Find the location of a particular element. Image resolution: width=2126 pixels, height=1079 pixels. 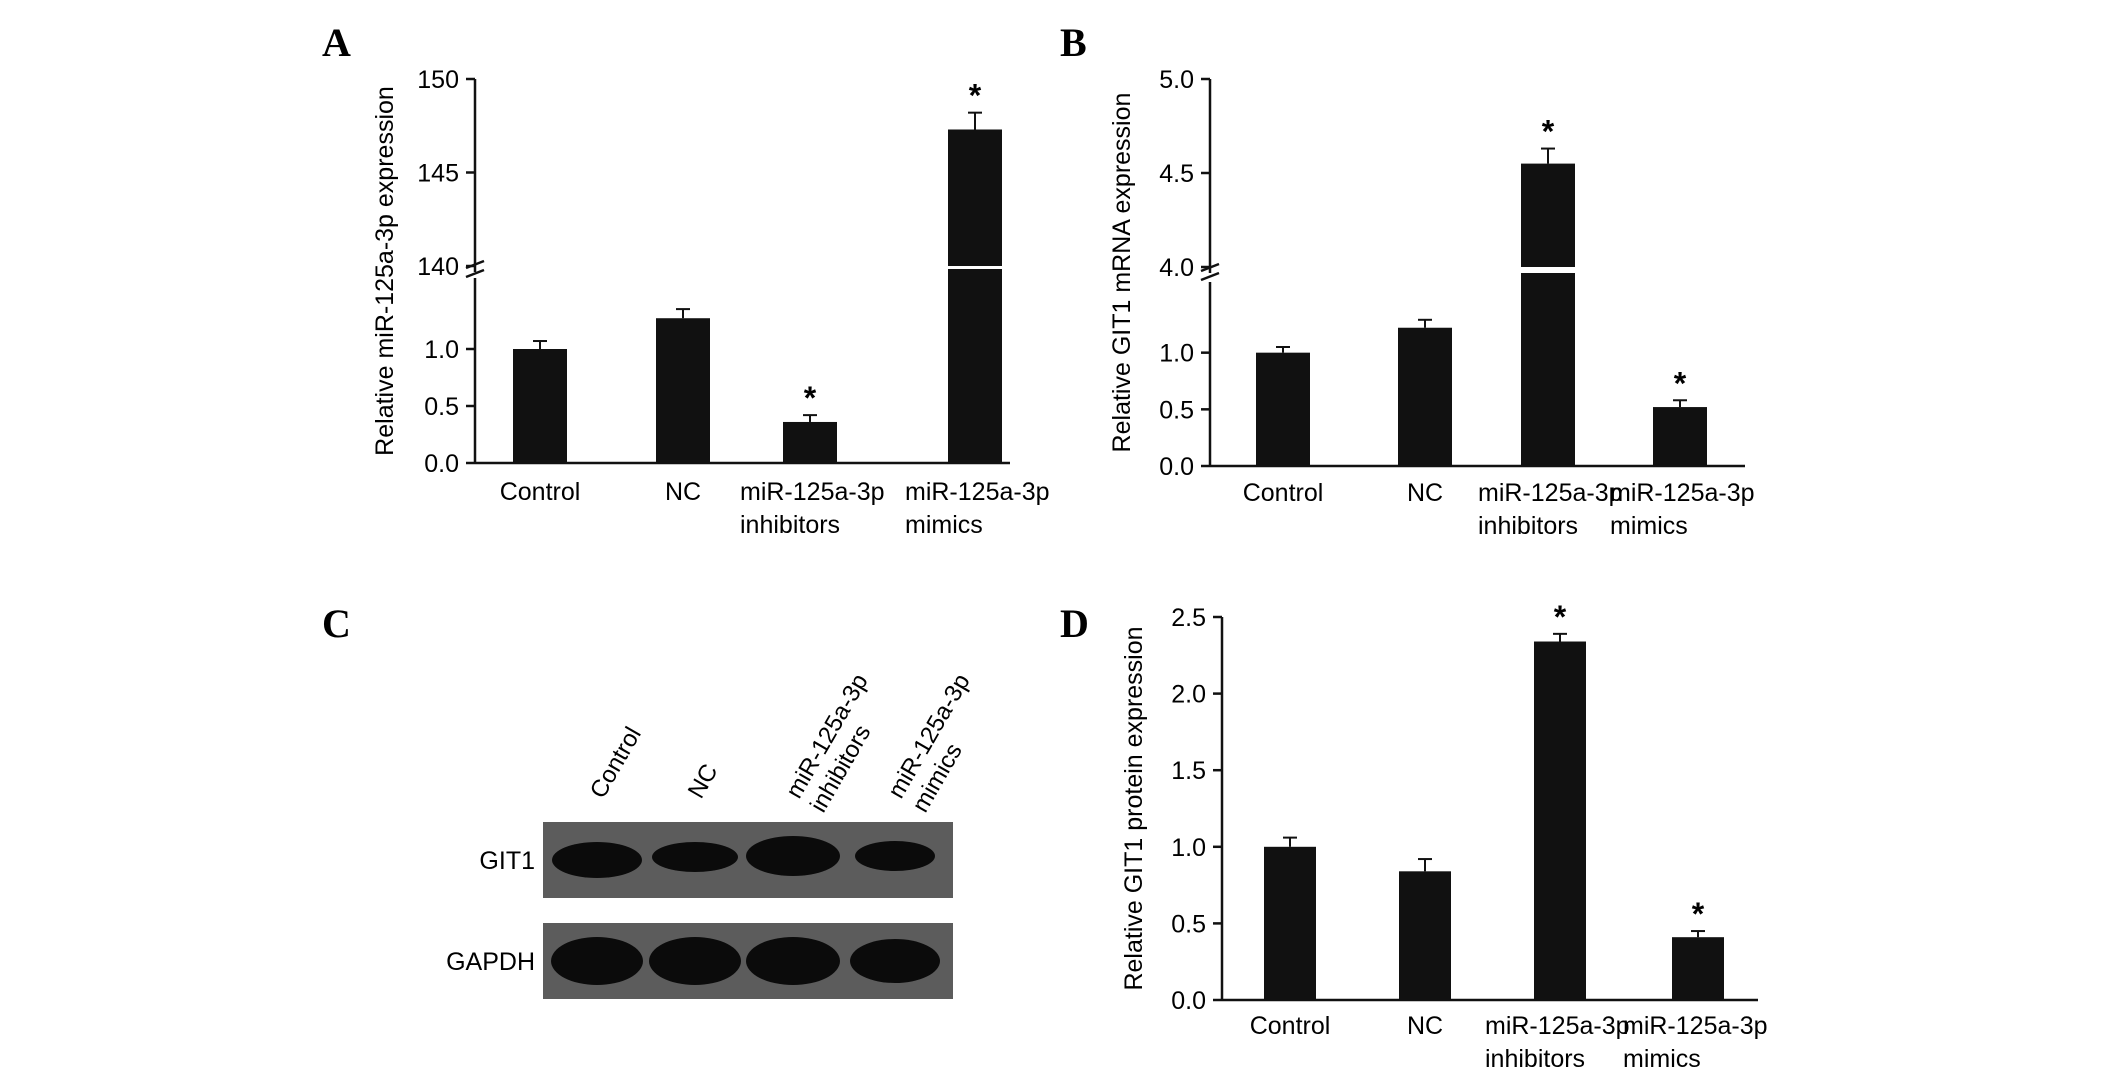

lane-label: Control is located at coordinates (616, 762).